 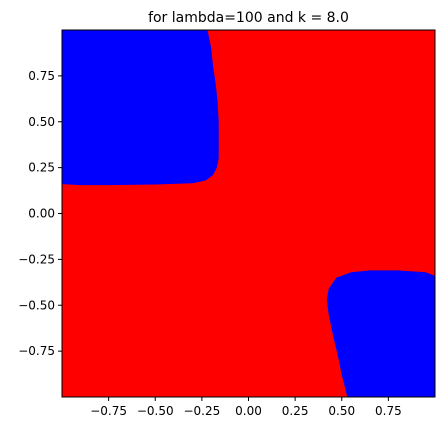 What do you see at coordinates (36, 259) in the screenshot?
I see `y-tick-label: −0.25` at bounding box center [36, 259].